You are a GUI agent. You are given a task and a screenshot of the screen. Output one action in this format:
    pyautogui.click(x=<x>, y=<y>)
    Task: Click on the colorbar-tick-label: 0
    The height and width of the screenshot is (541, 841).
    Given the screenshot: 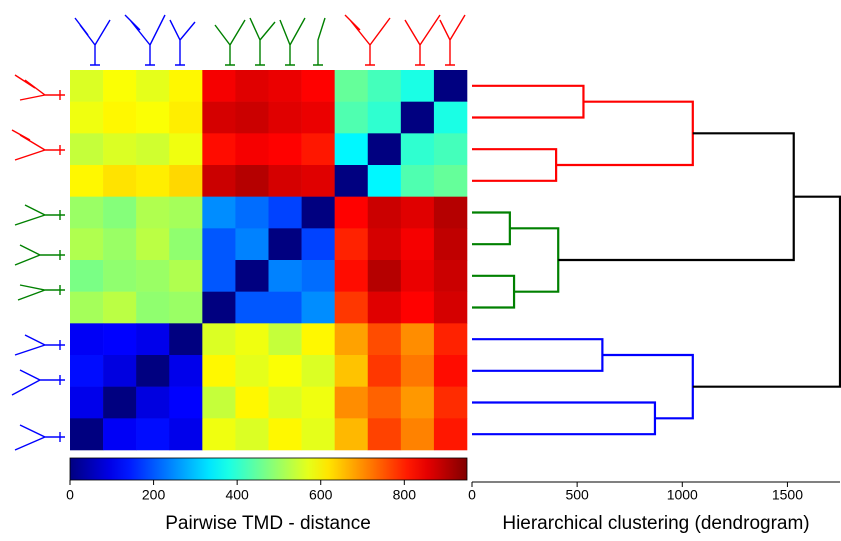 What is the action you would take?
    pyautogui.click(x=70, y=495)
    